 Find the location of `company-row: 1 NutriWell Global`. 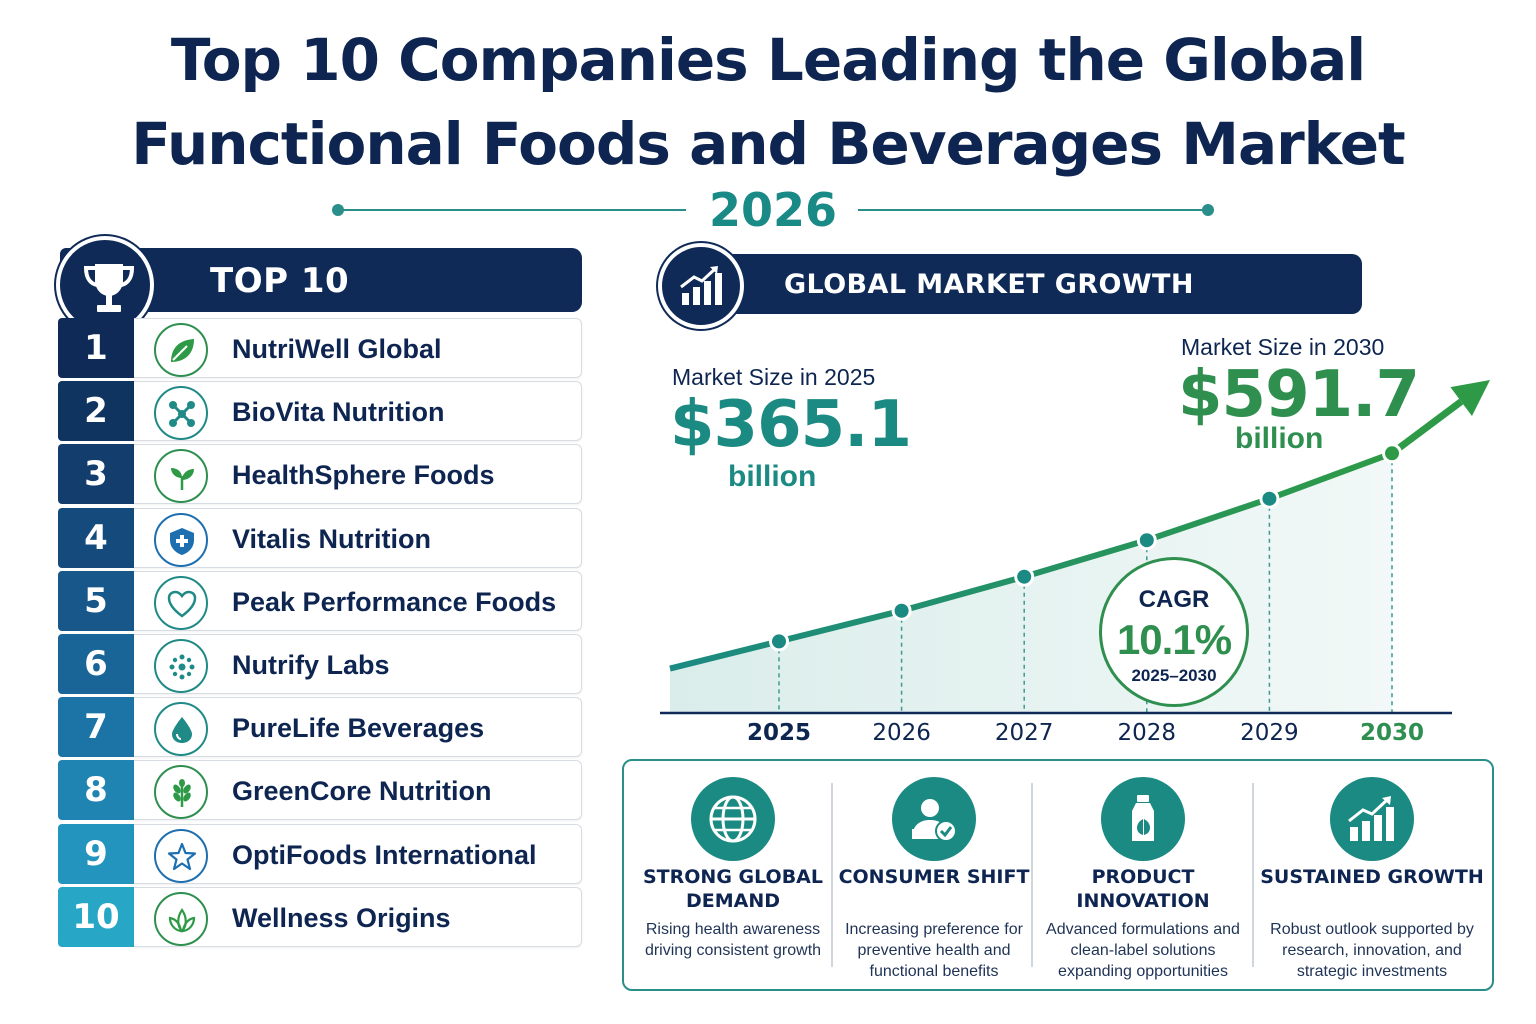

company-row: 1 NutriWell Global is located at coordinates (320, 348).